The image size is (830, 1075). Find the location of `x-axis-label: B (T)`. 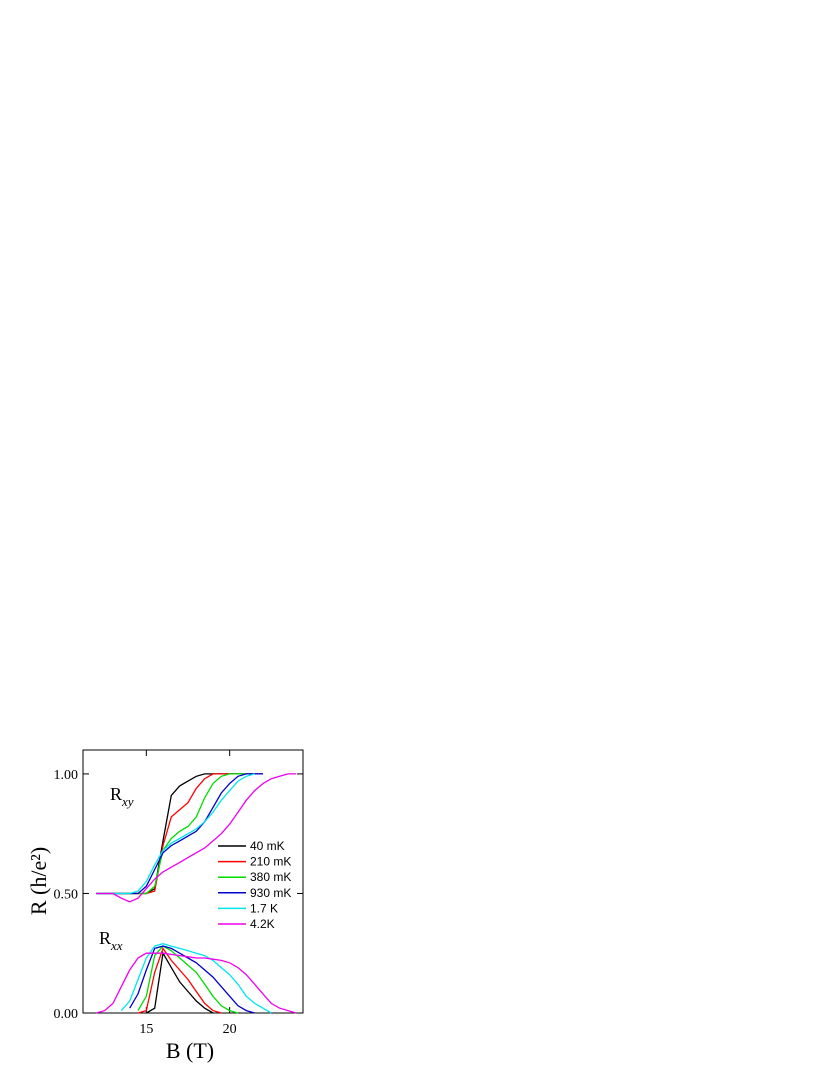

x-axis-label: B (T) is located at coordinates (190, 1050).